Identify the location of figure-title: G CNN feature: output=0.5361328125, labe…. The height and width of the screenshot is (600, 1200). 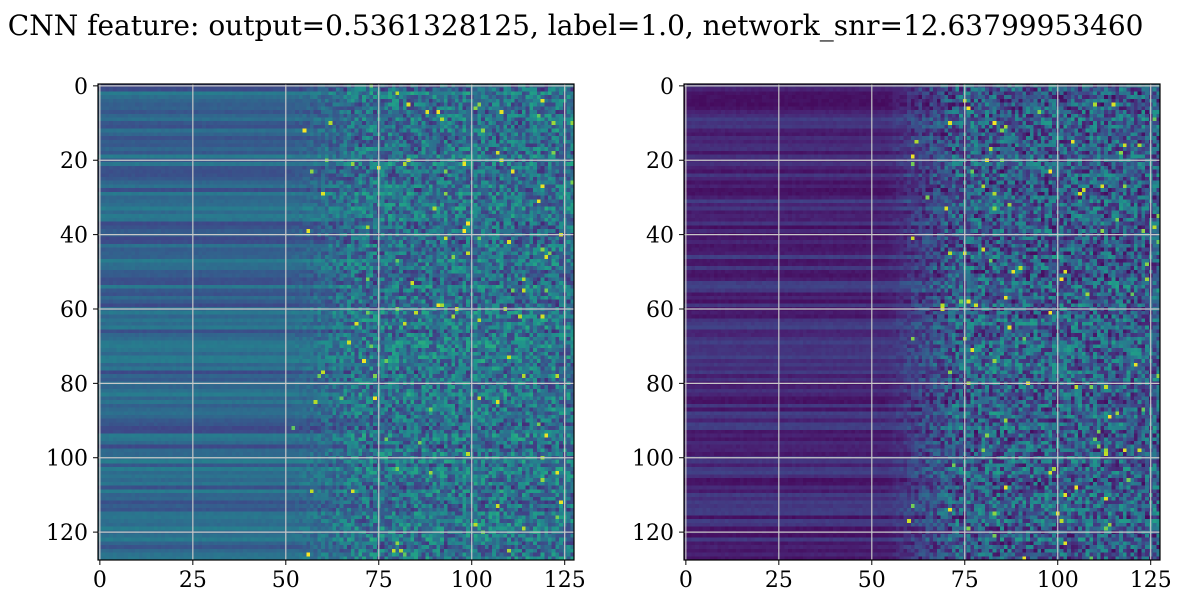
(572, 25).